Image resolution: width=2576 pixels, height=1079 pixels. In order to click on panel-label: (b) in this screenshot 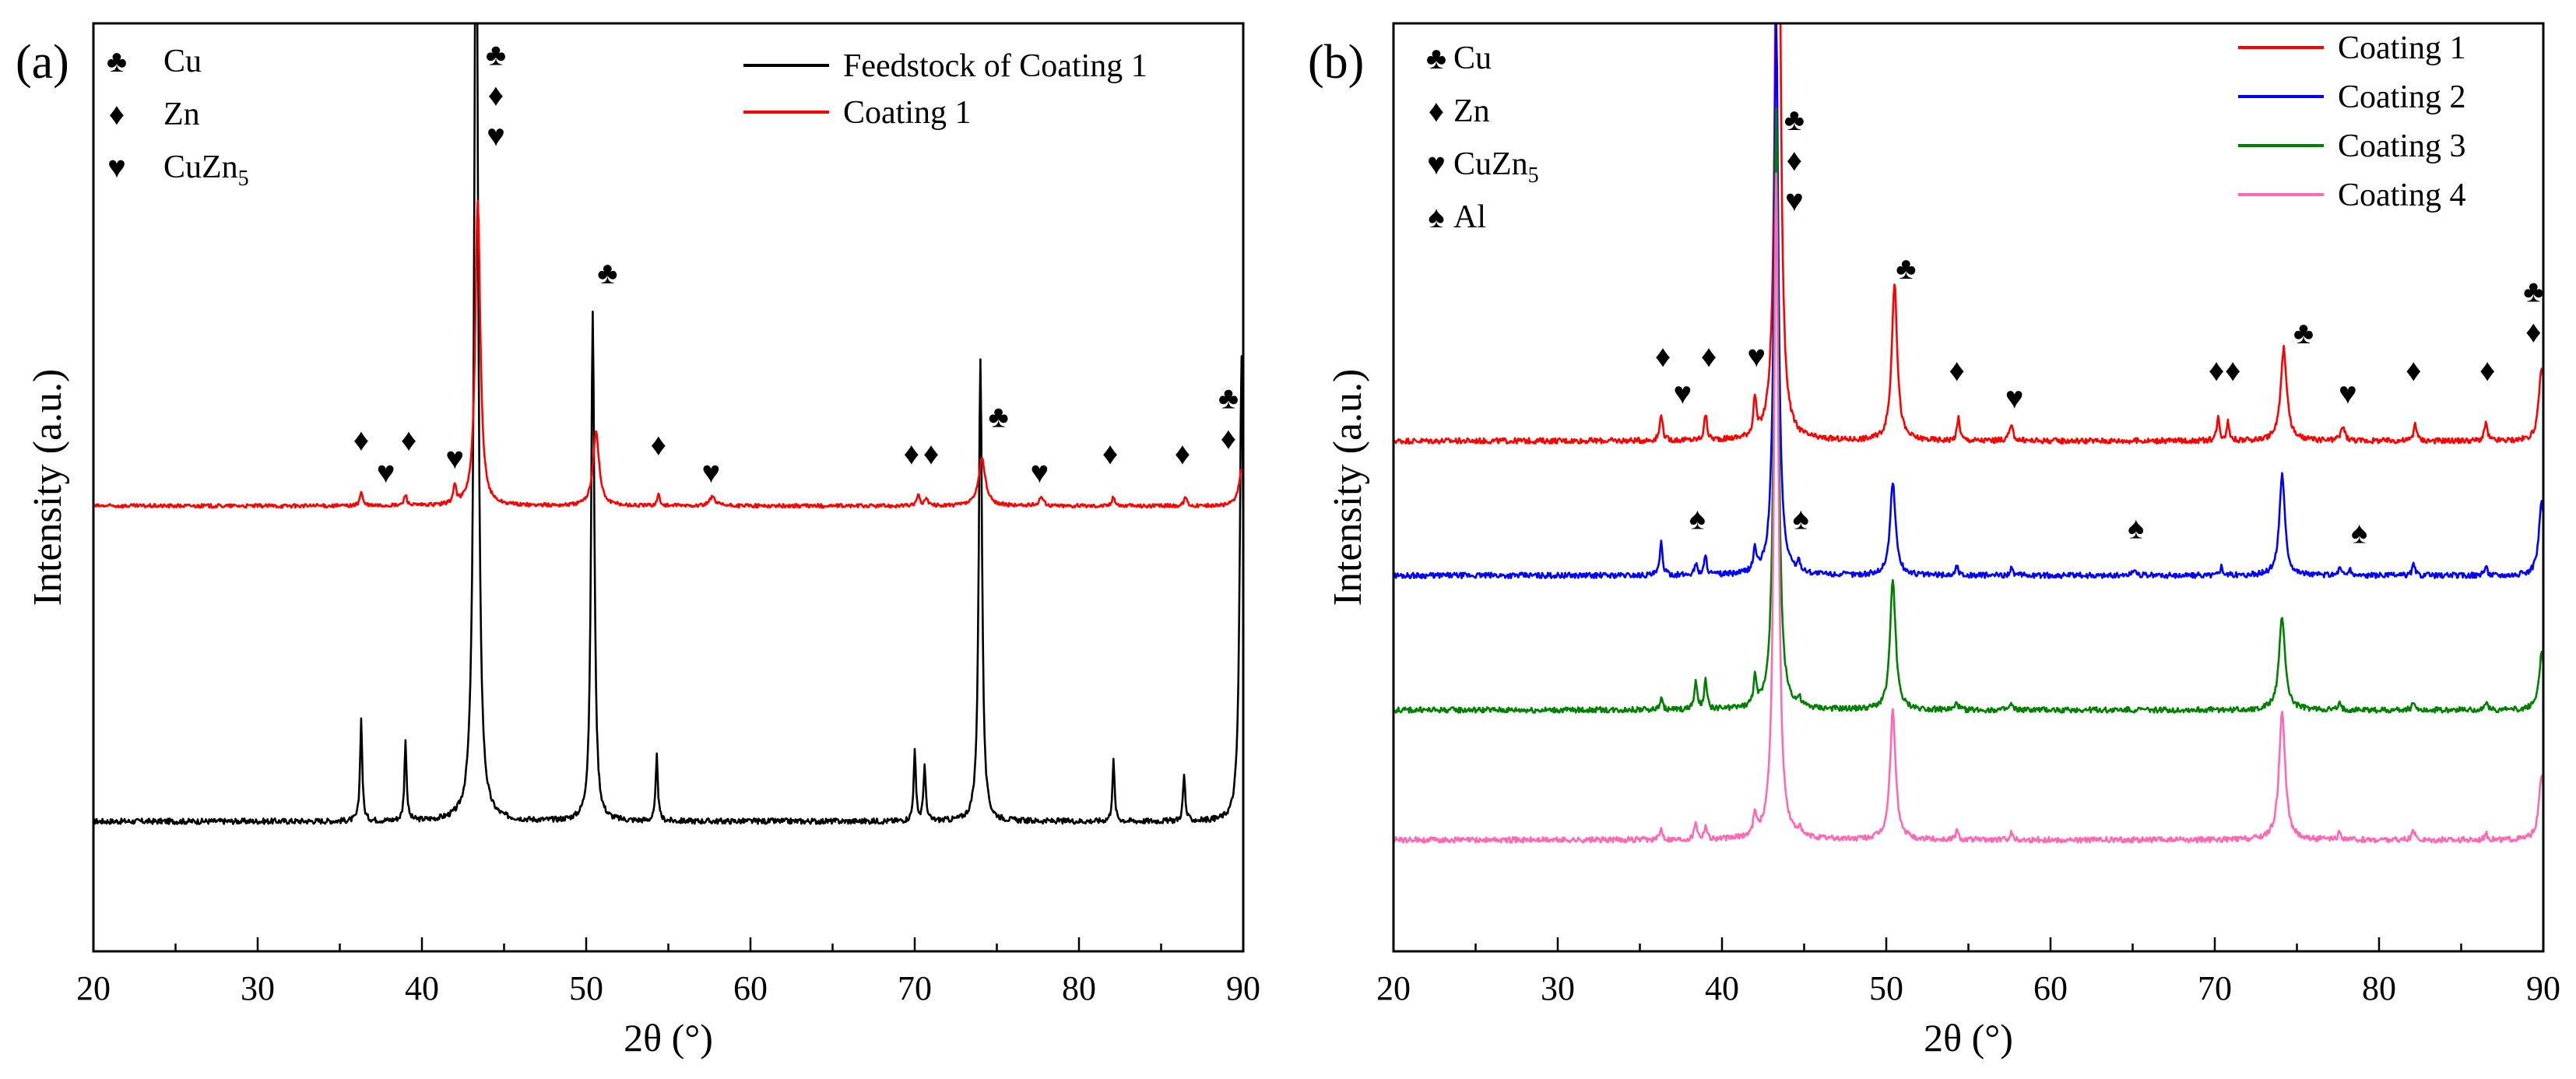, I will do `click(1336, 62)`.